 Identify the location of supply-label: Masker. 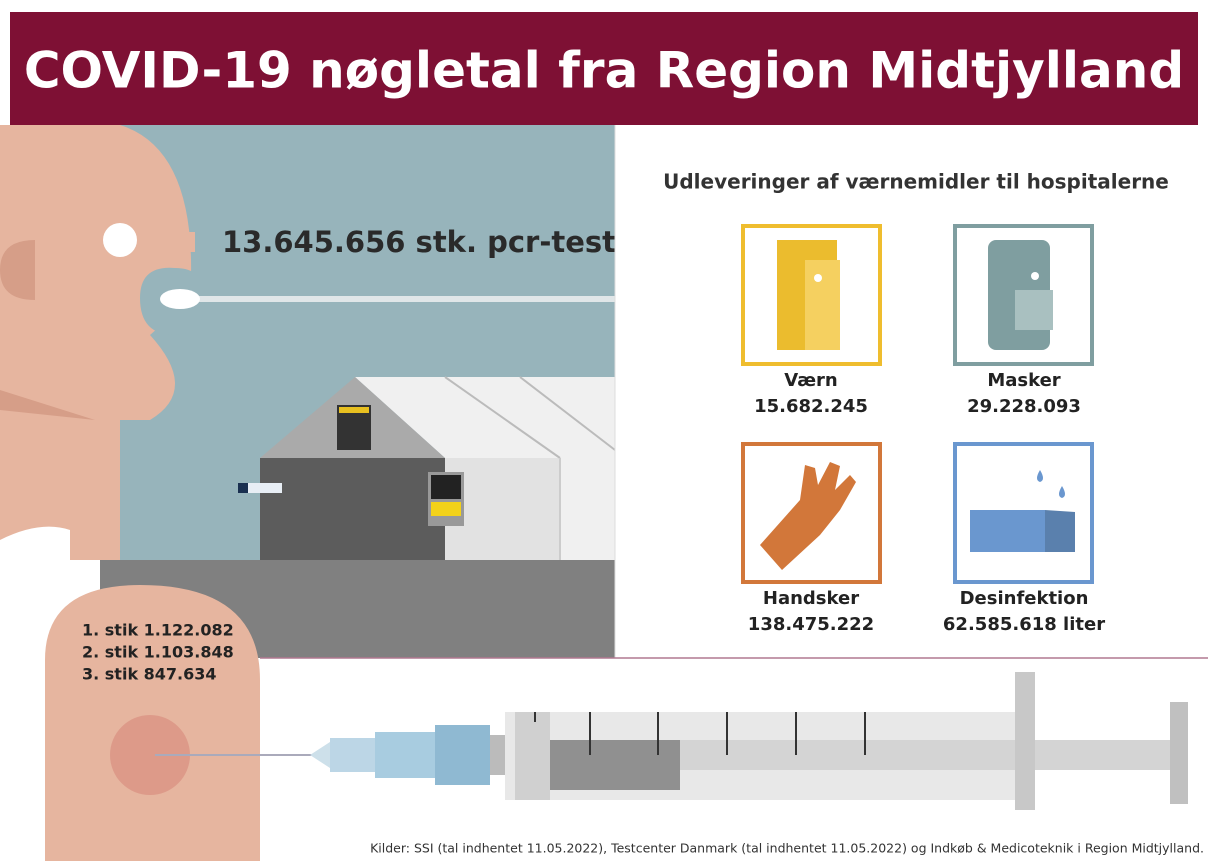
(1023, 380).